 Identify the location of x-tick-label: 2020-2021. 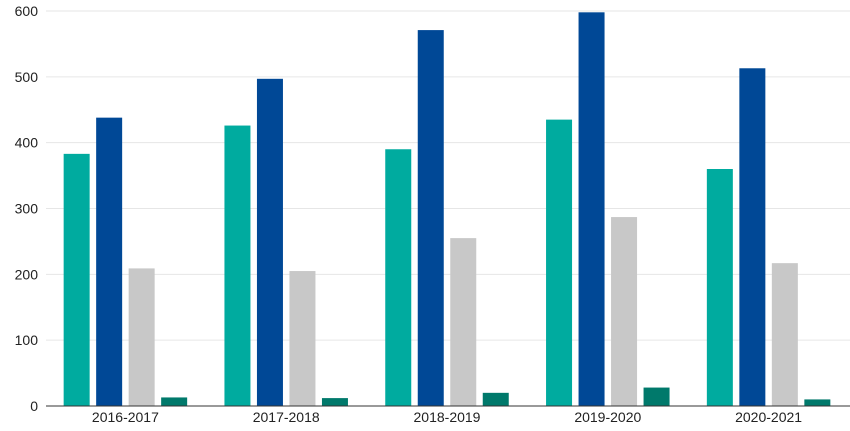
(768, 417).